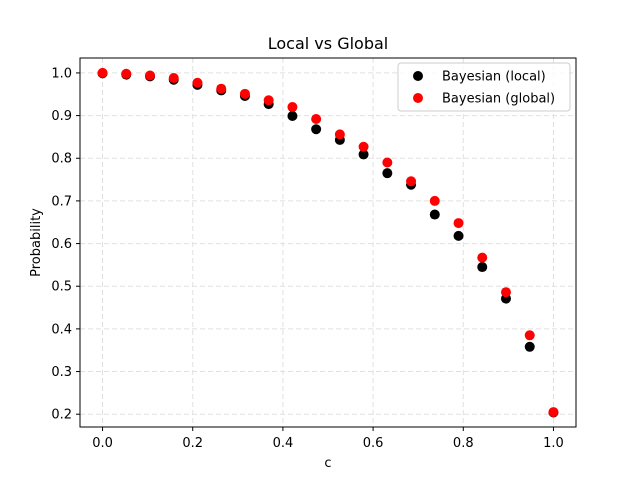 This screenshot has width=640, height=480. What do you see at coordinates (61, 372) in the screenshot?
I see `y-tick-label: 0.3` at bounding box center [61, 372].